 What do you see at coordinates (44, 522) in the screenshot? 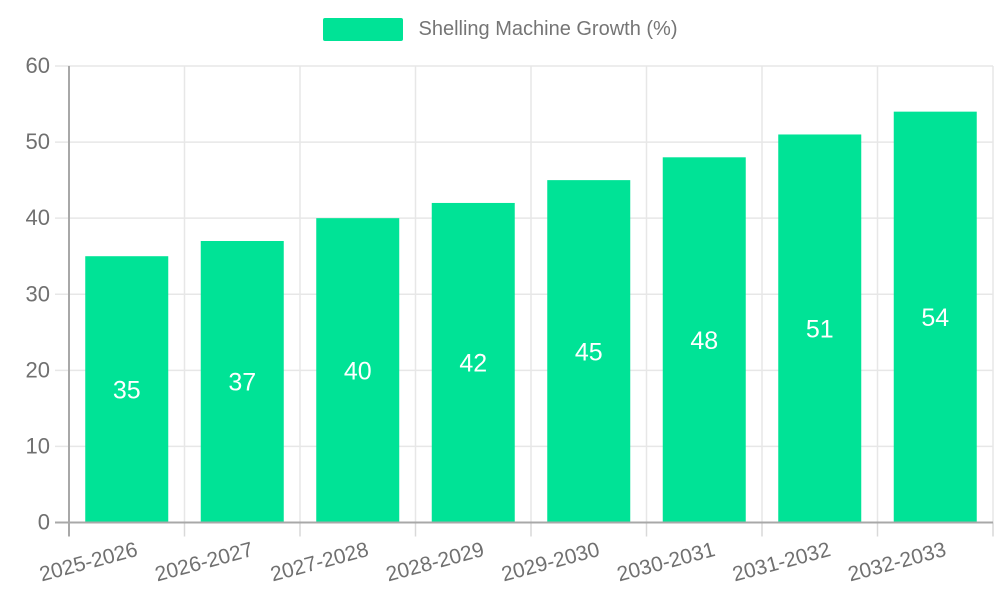
I see `y-axis-tick-label: 0` at bounding box center [44, 522].